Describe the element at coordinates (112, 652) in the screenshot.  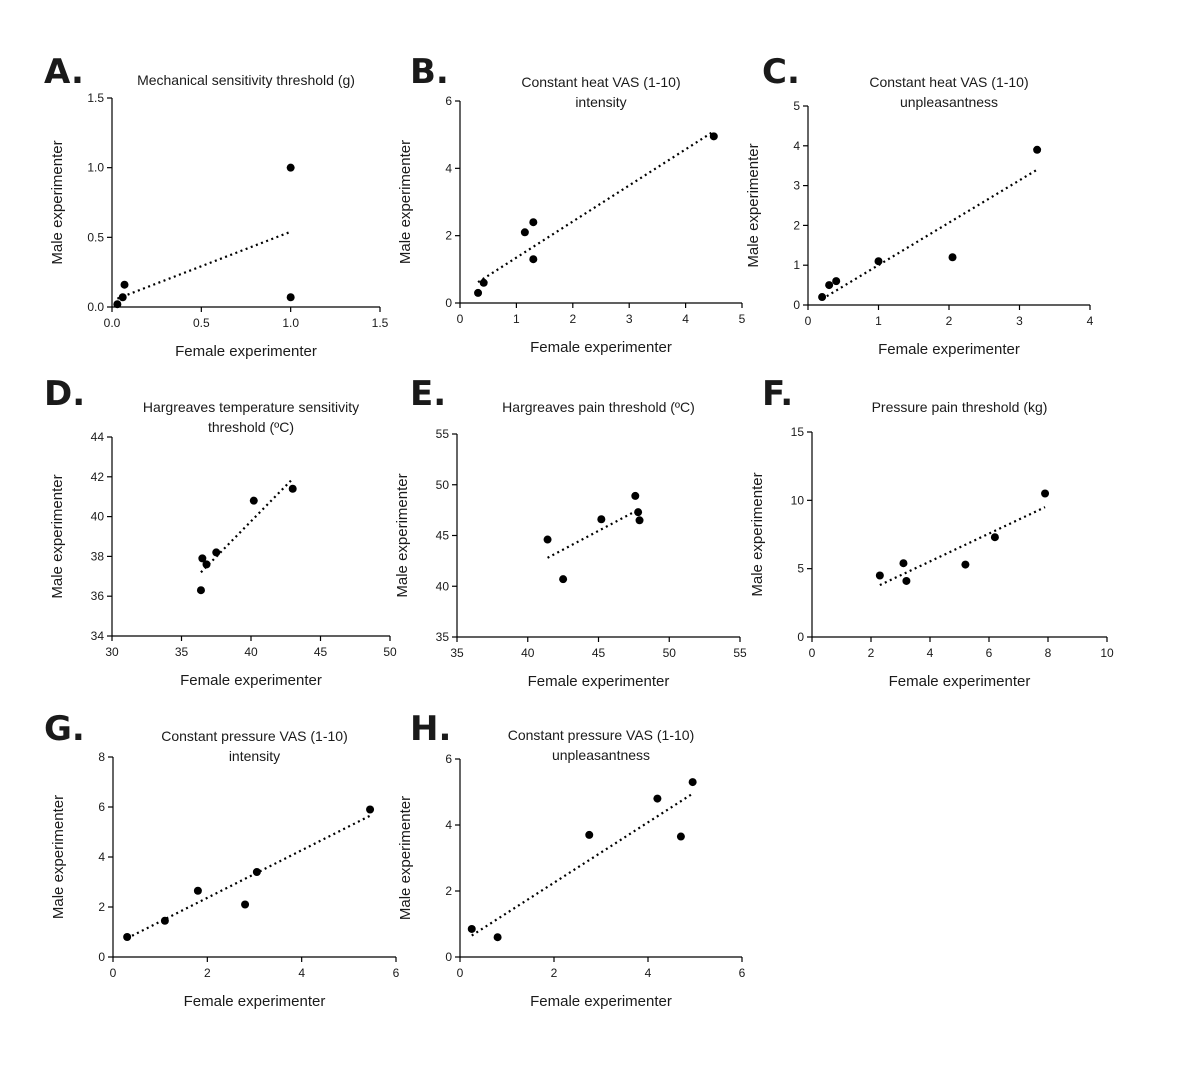
I see `x-tick-label: 30` at that location.